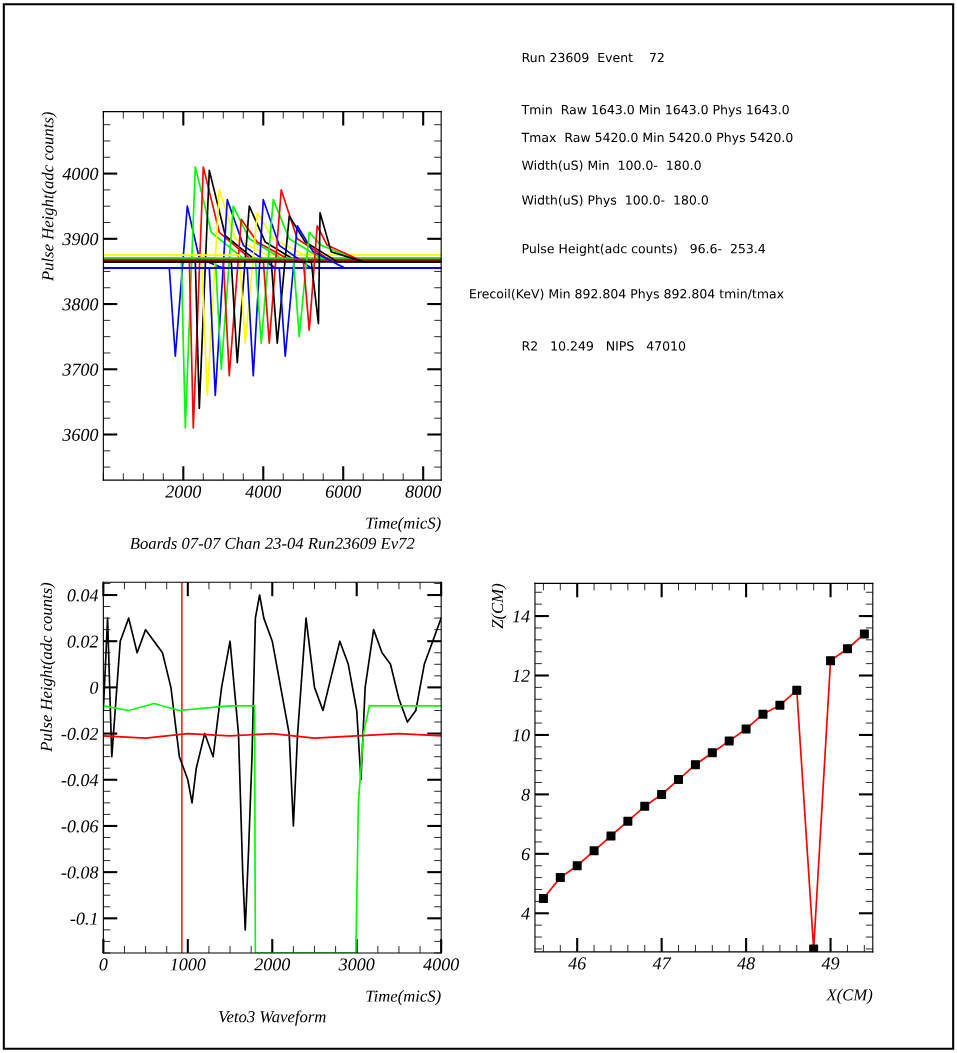 Image resolution: width=957 pixels, height=1053 pixels. What do you see at coordinates (849, 996) in the screenshot?
I see `x-axis-title: X(CM)` at bounding box center [849, 996].